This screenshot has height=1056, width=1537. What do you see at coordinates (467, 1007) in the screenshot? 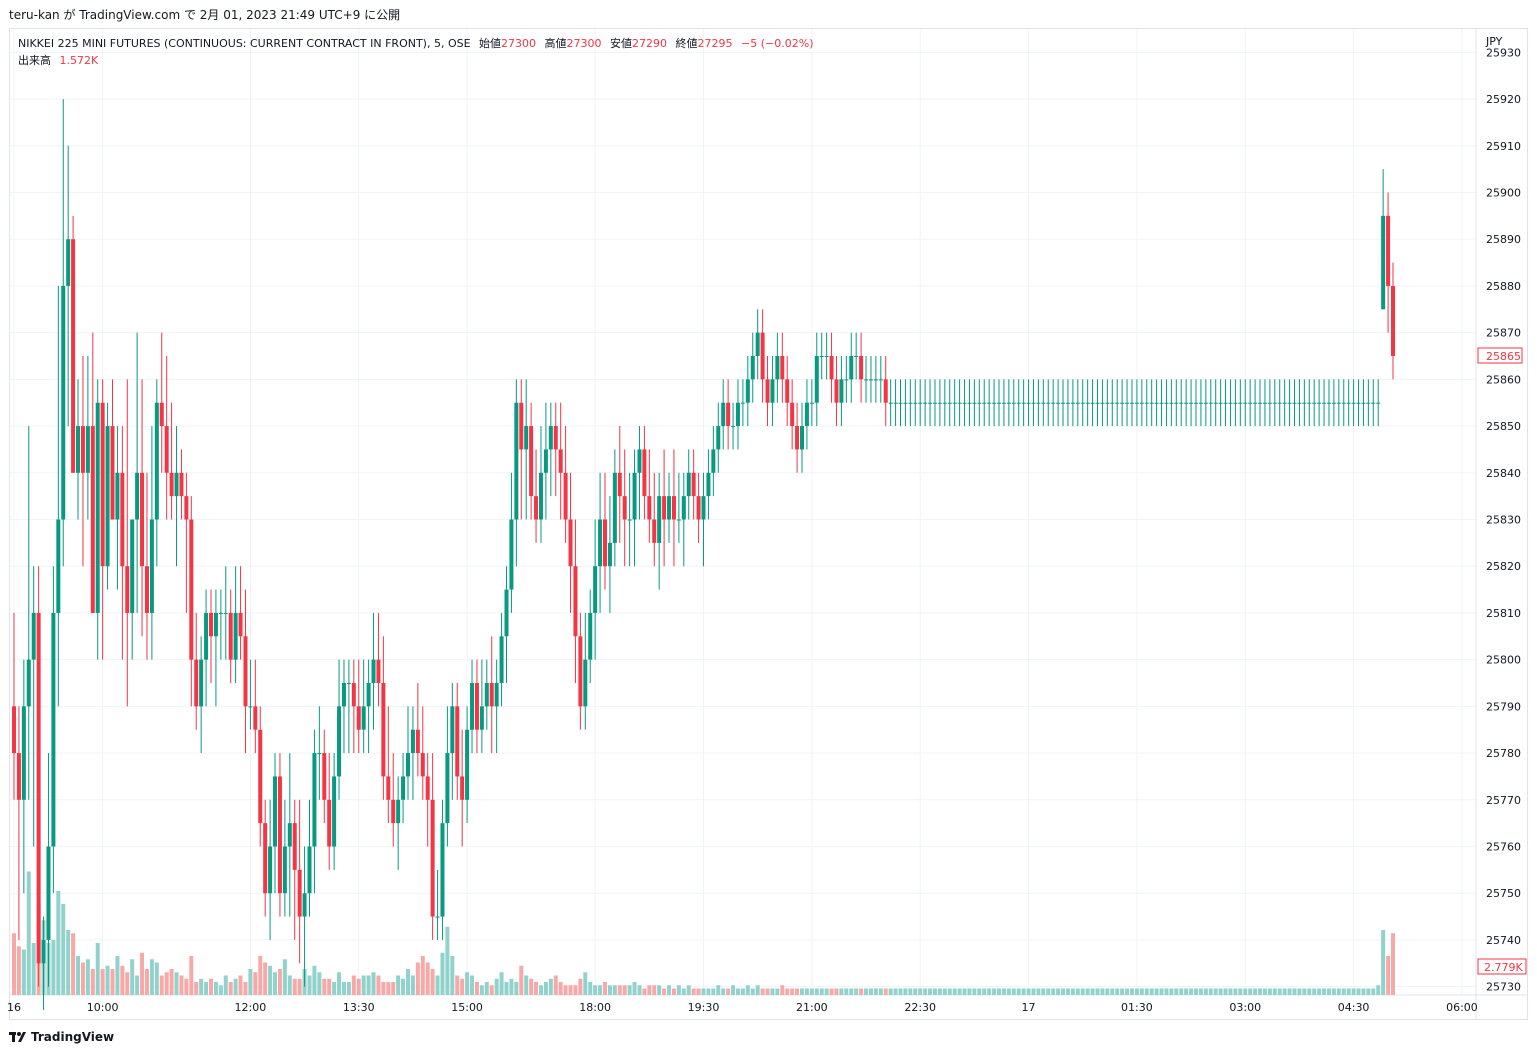
I see `time-tick-label: 15:00` at bounding box center [467, 1007].